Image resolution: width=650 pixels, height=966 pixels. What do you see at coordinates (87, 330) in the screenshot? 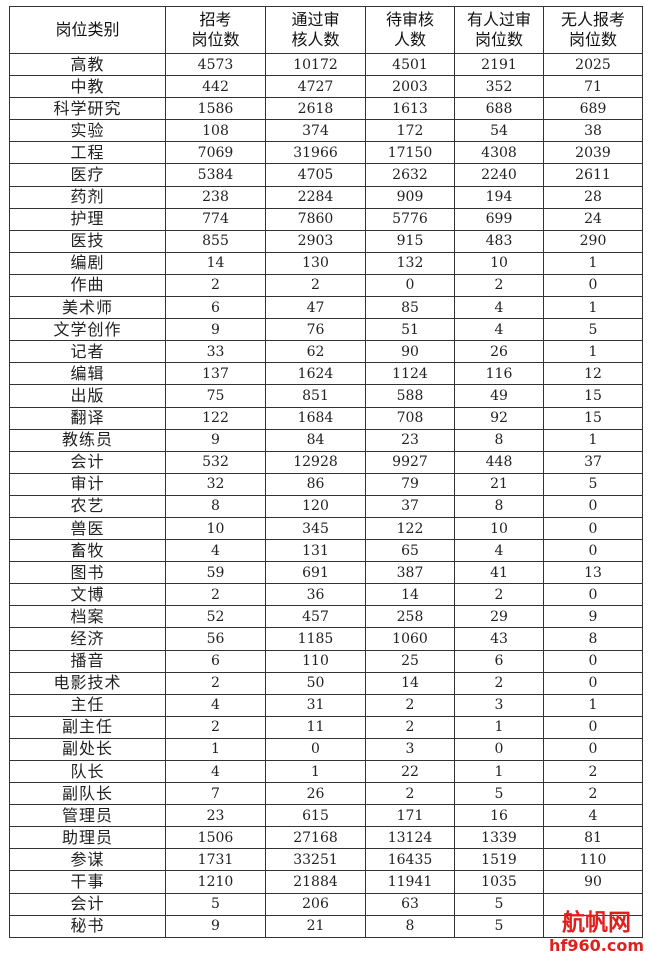
I see `category-cell: 文学创作` at bounding box center [87, 330].